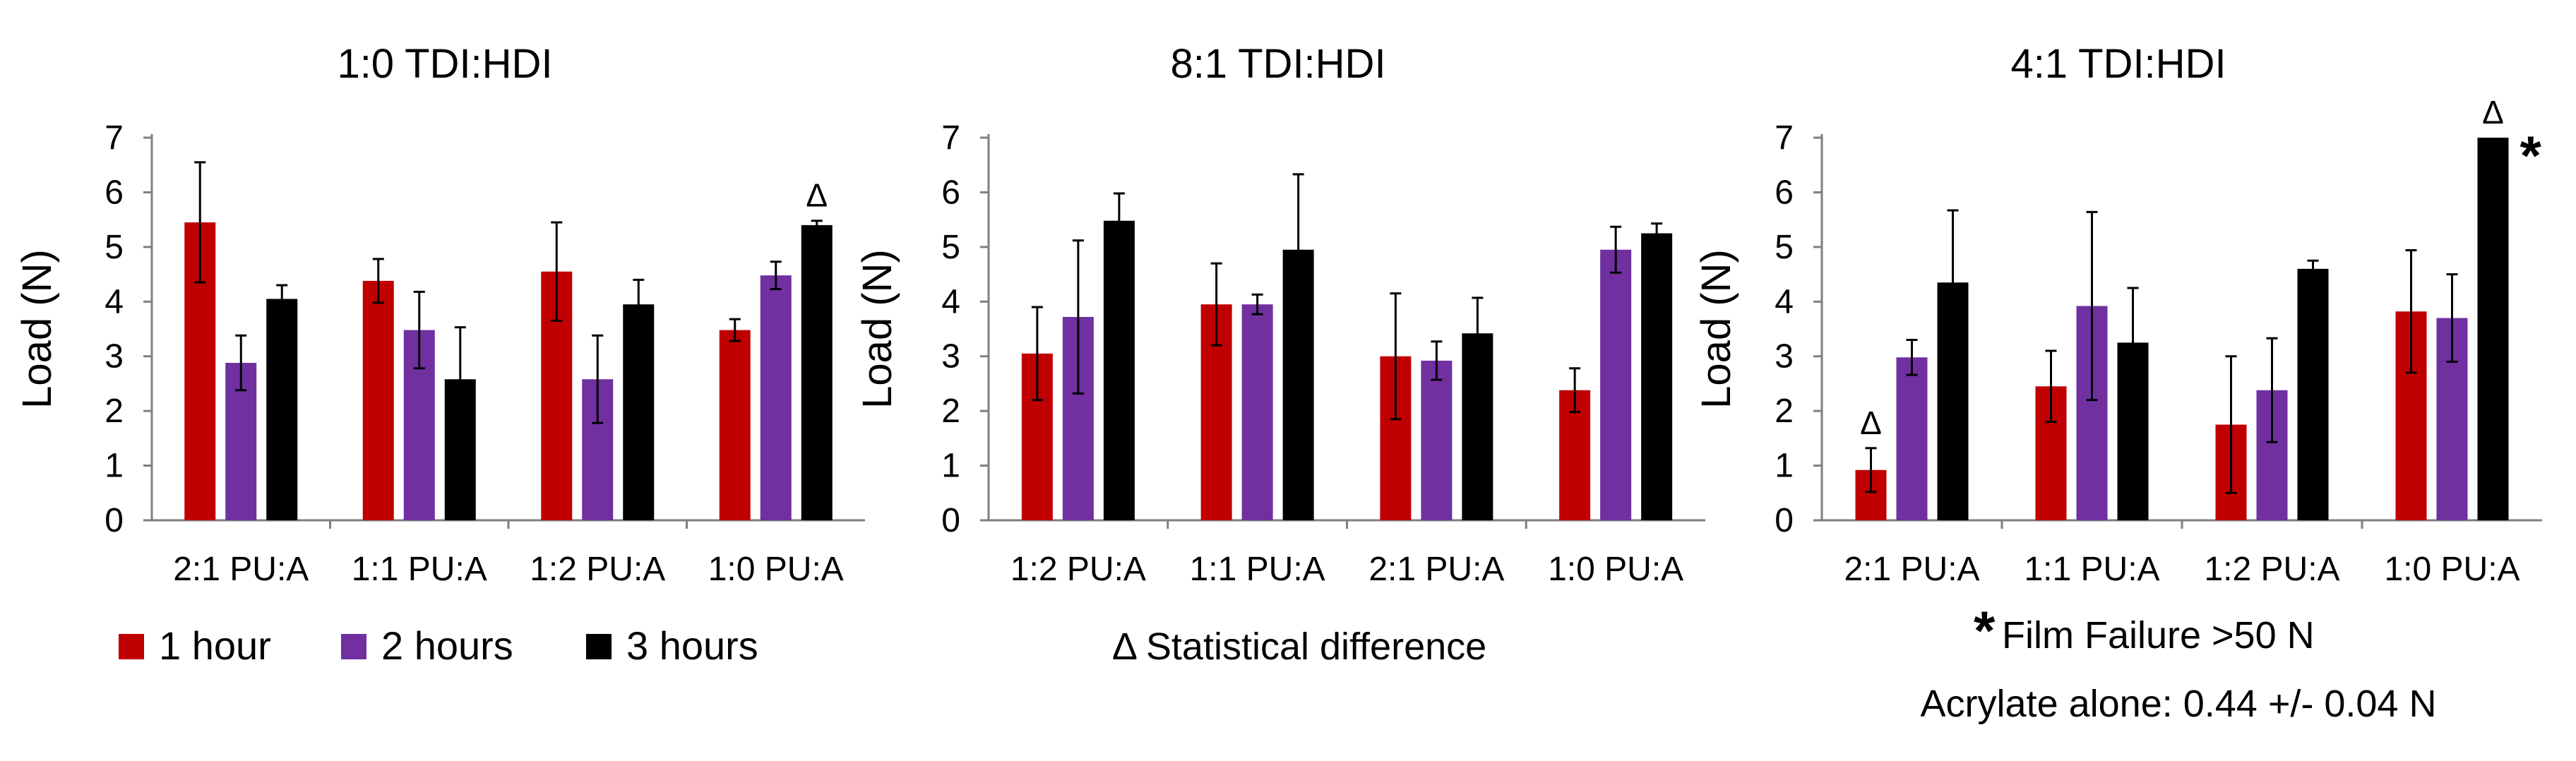 The width and height of the screenshot is (2576, 761). Describe the element at coordinates (2158, 635) in the screenshot. I see `film-failure-text: Film Failure >50 N` at that location.